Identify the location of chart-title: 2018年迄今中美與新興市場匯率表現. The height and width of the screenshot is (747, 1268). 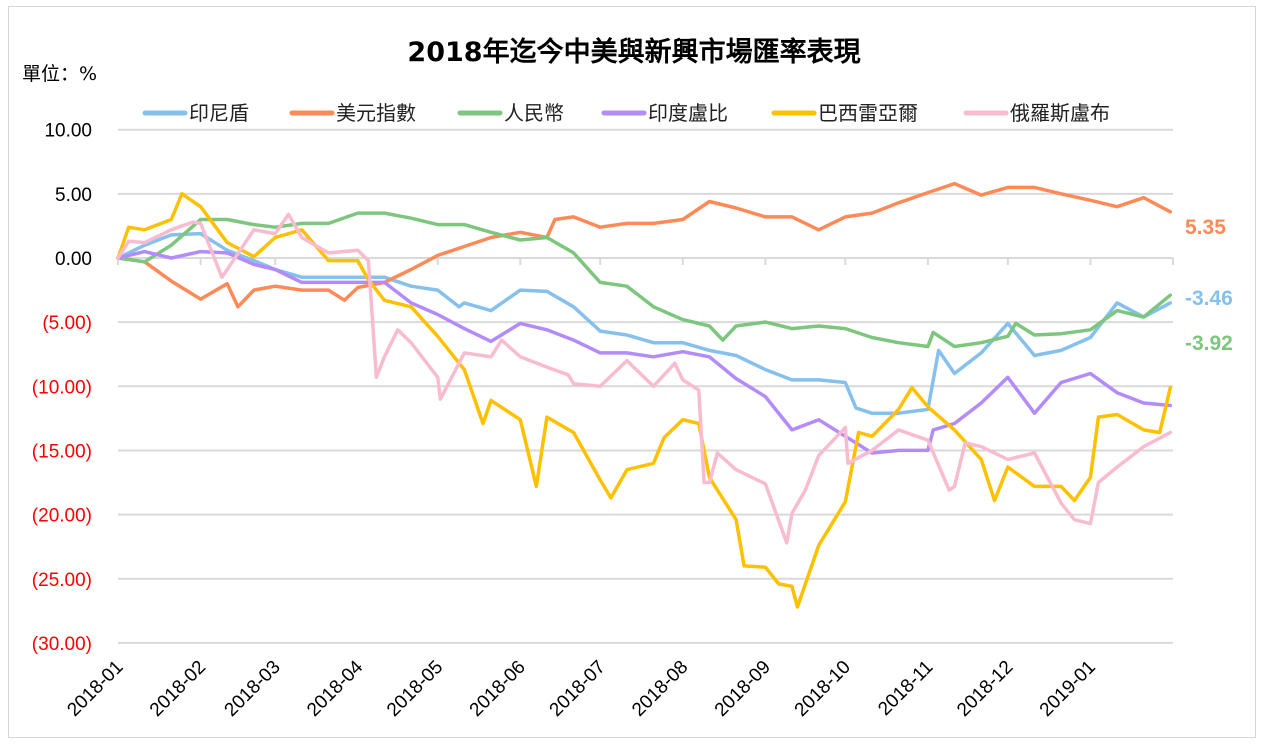
(633, 52).